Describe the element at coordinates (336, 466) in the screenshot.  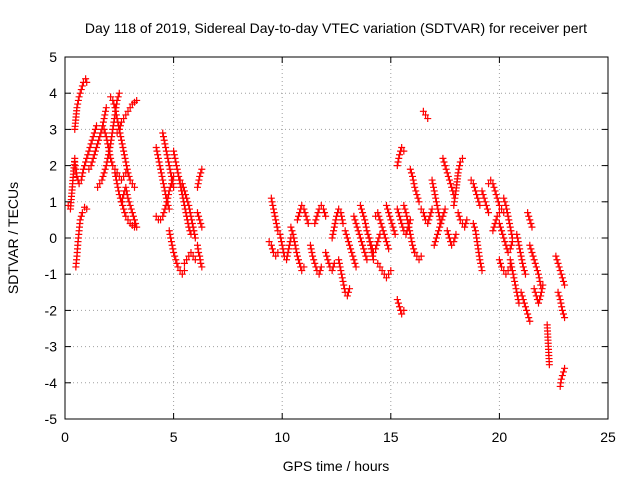
I see `x-axis-label: GPS time / hours` at that location.